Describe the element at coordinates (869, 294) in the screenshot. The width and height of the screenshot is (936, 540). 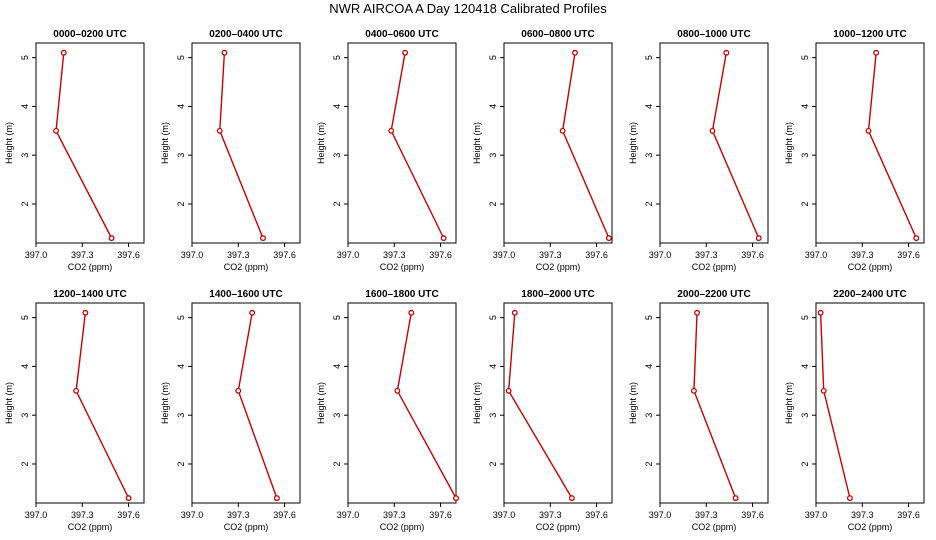
I see `panel-title: 2200–2400 UTC` at that location.